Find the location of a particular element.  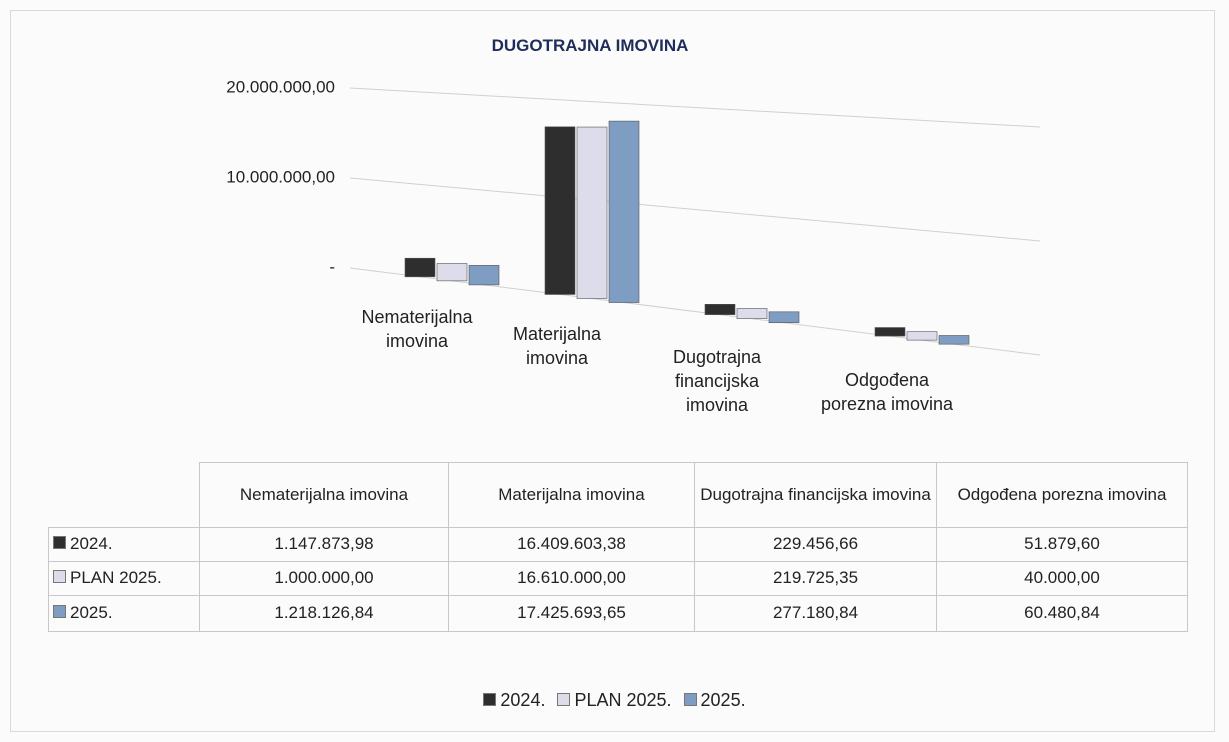

table-cell: 60.480,84 is located at coordinates (1062, 613).